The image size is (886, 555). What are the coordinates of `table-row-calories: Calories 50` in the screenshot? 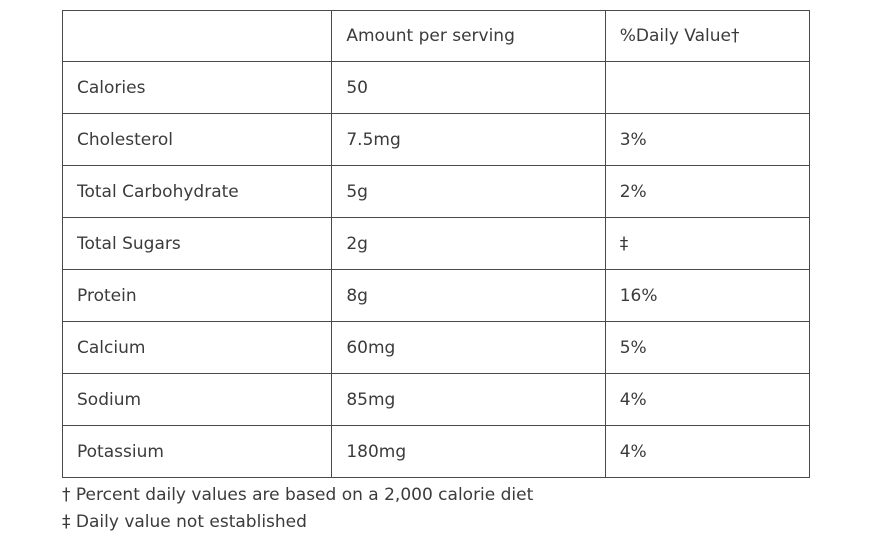 It's located at (436, 87).